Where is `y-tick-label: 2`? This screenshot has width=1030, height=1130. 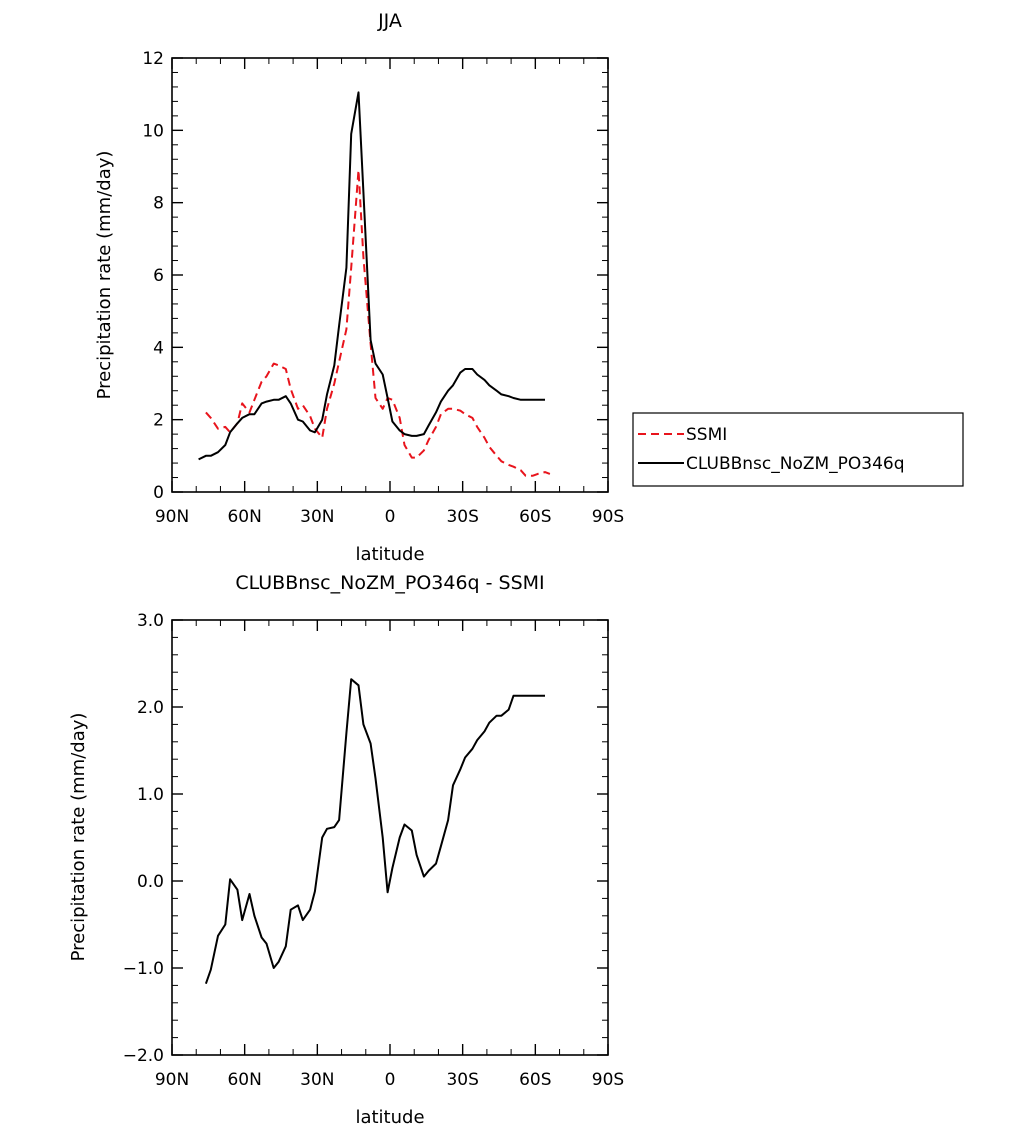 y-tick-label: 2 is located at coordinates (158, 421).